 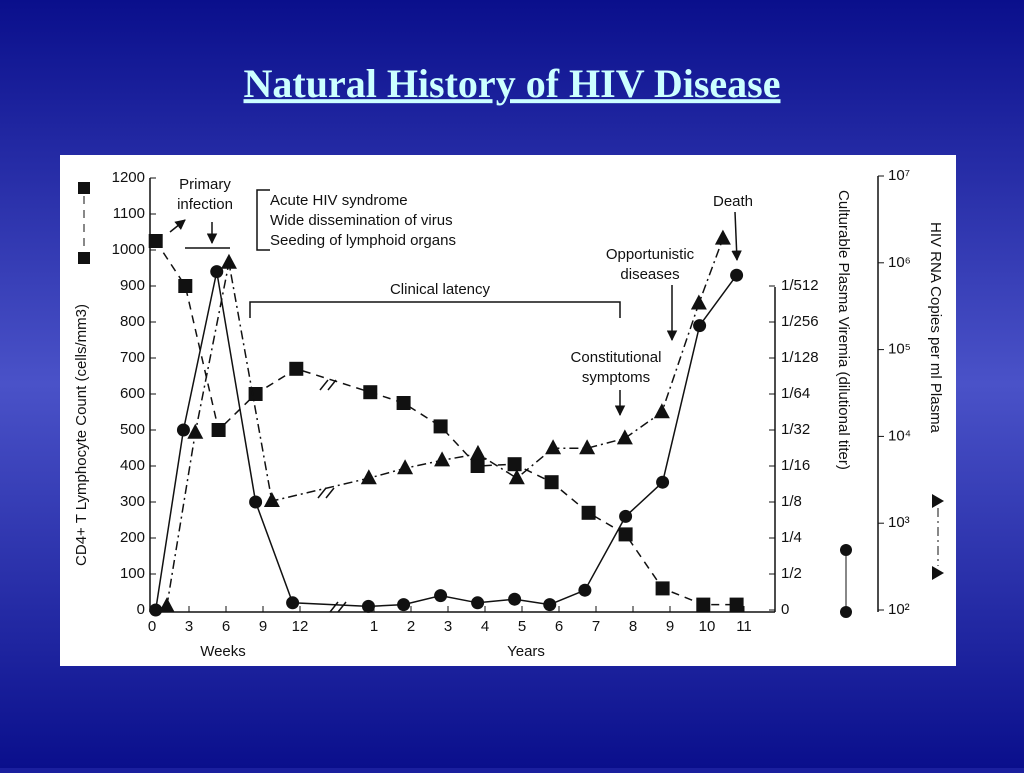 I want to click on y-tick-label: 1100, so click(x=129, y=213).